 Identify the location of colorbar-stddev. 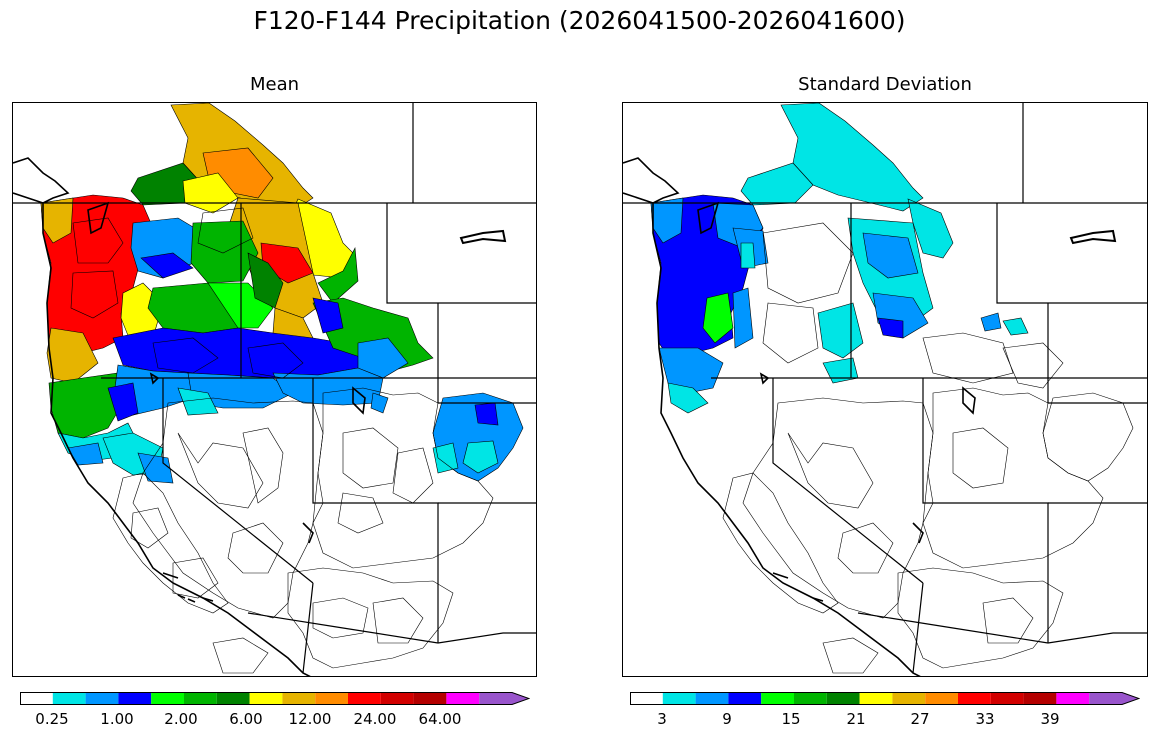
(885, 697).